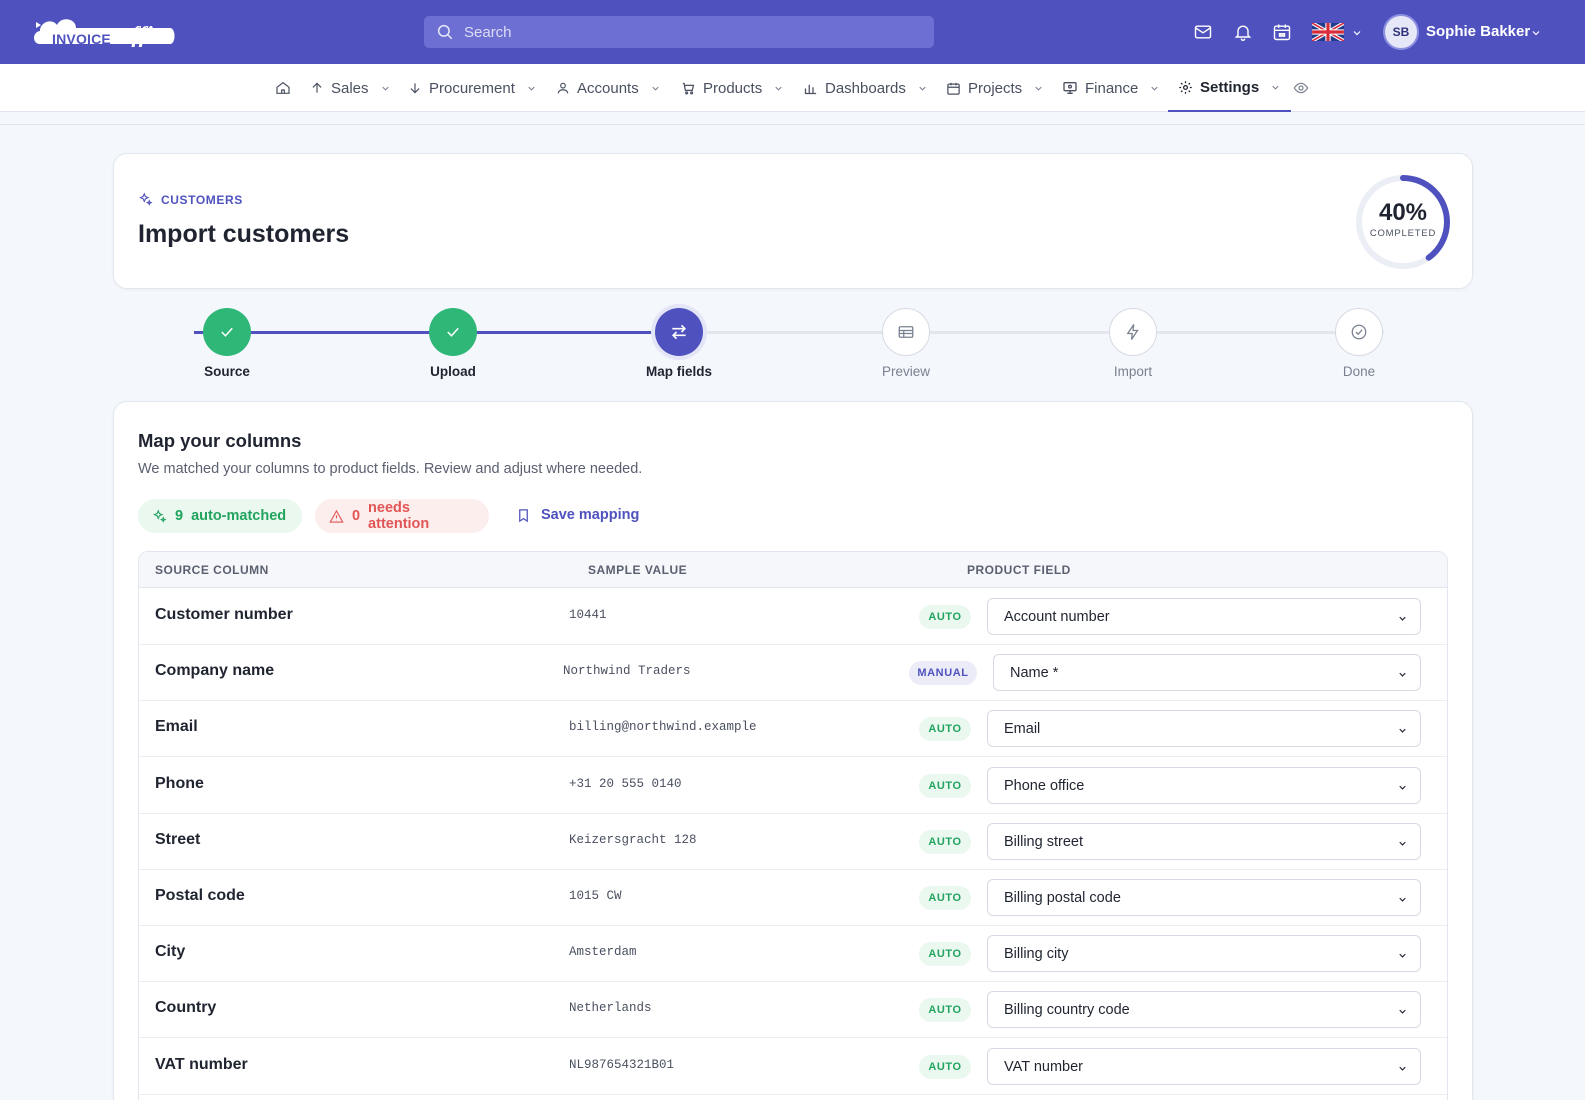  I want to click on nav-dashboards: Dashboards, so click(865, 88).